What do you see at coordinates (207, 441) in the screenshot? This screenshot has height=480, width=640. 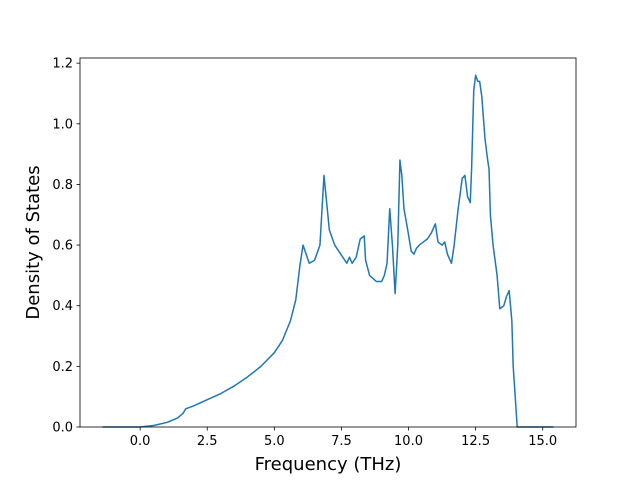 I see `x-tick-label: 2.5` at bounding box center [207, 441].